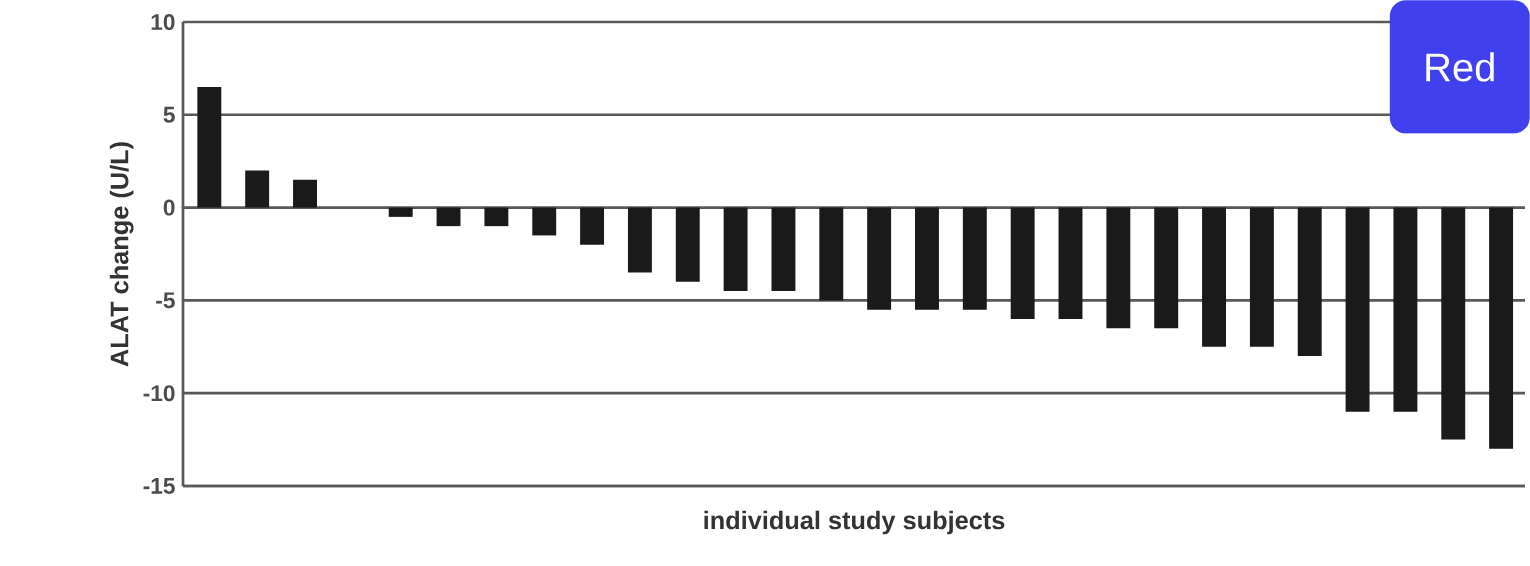 The height and width of the screenshot is (566, 1530). Describe the element at coordinates (121, 254) in the screenshot. I see `y-axis-title: ALAT change (U/L)` at that location.